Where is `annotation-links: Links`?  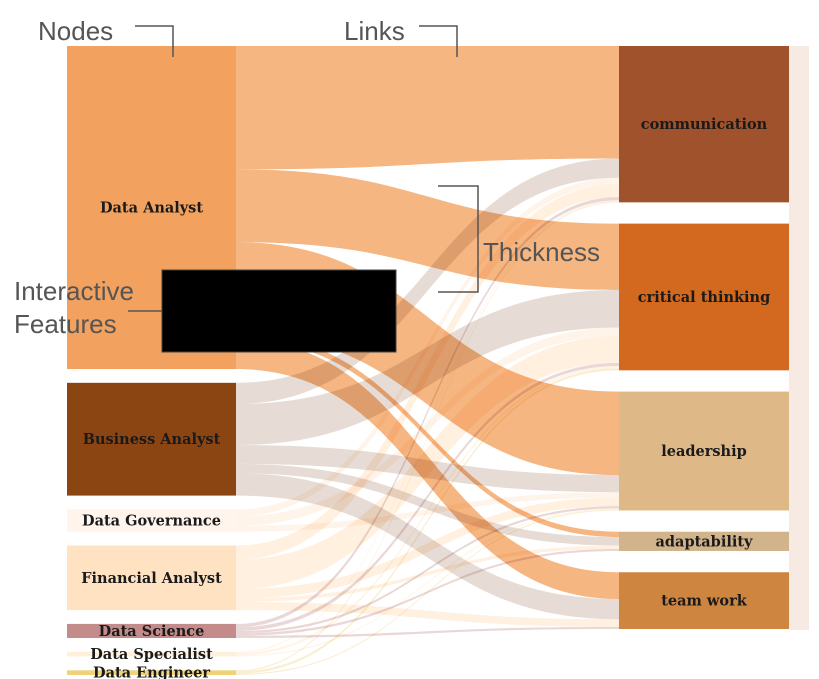 annotation-links: Links is located at coordinates (374, 31).